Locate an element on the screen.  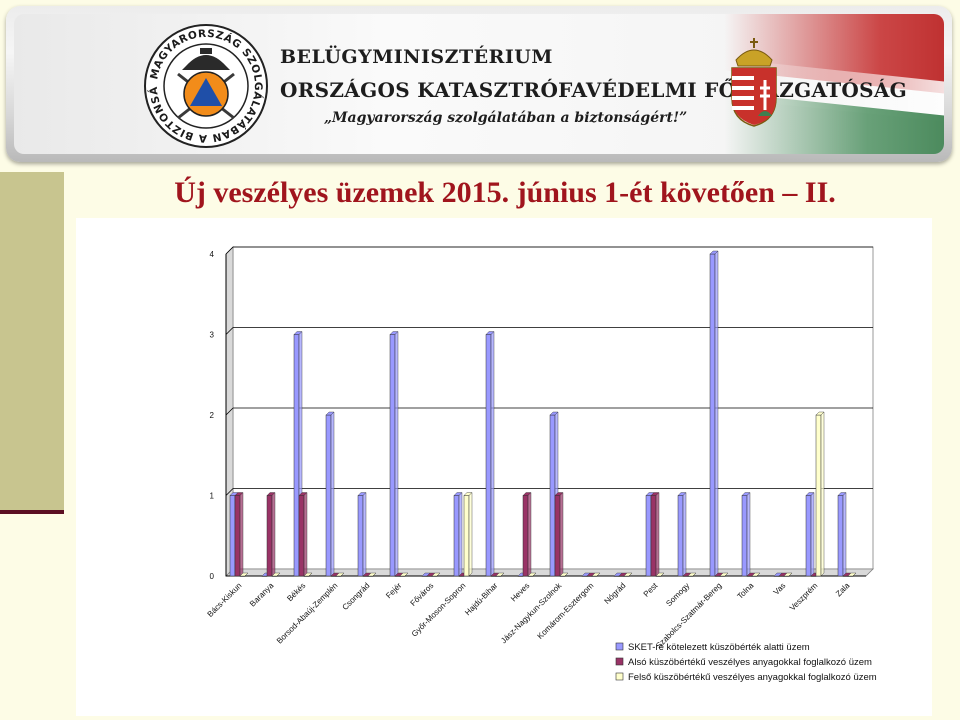
y-tick-label: 3 is located at coordinates (212, 335).